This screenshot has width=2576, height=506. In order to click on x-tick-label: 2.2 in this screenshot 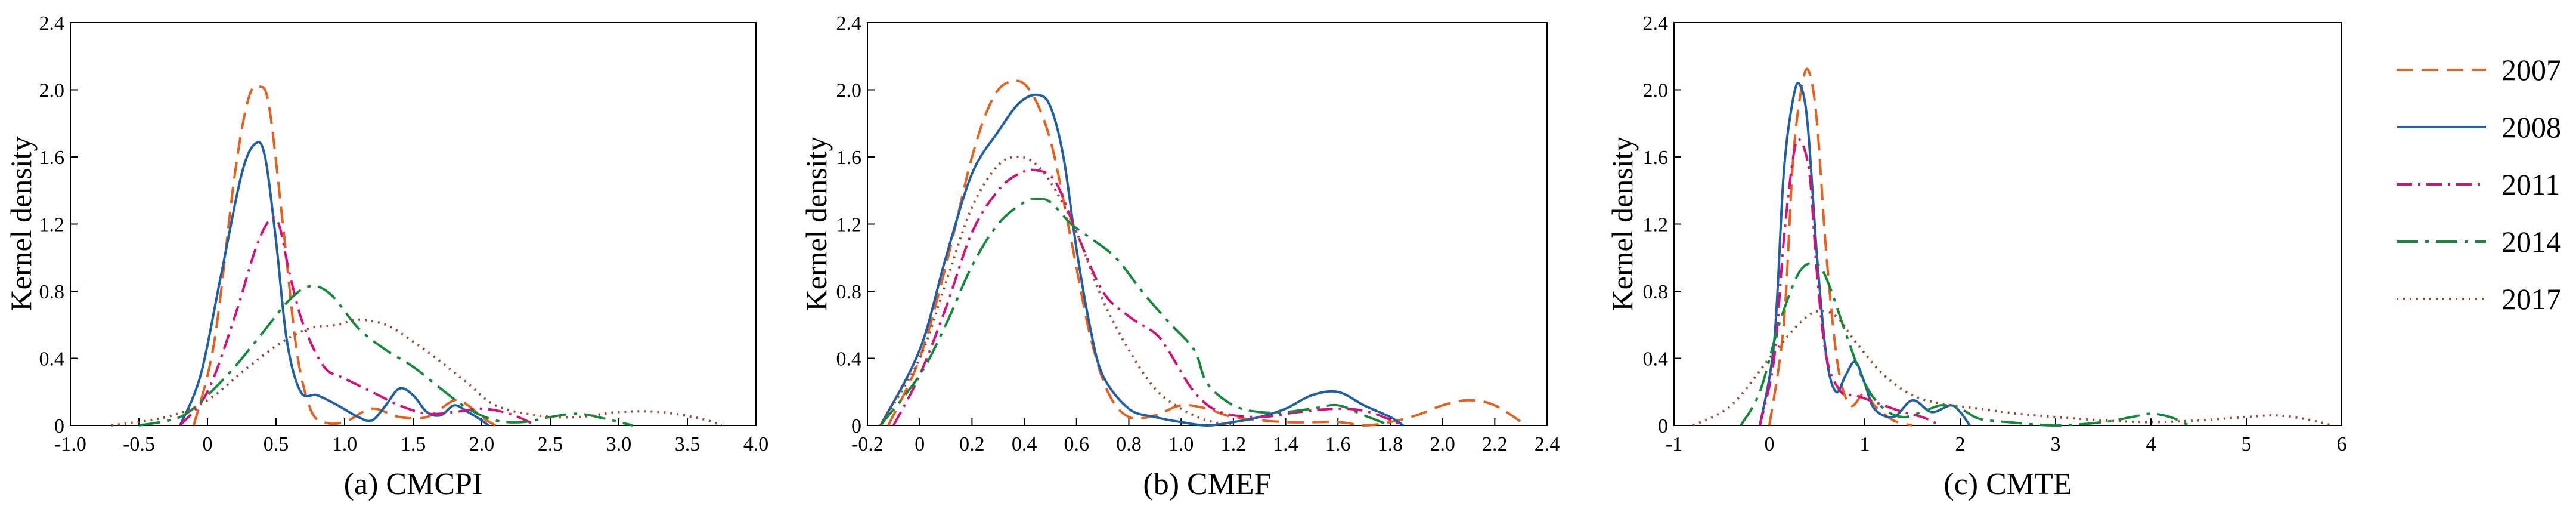, I will do `click(1495, 444)`.